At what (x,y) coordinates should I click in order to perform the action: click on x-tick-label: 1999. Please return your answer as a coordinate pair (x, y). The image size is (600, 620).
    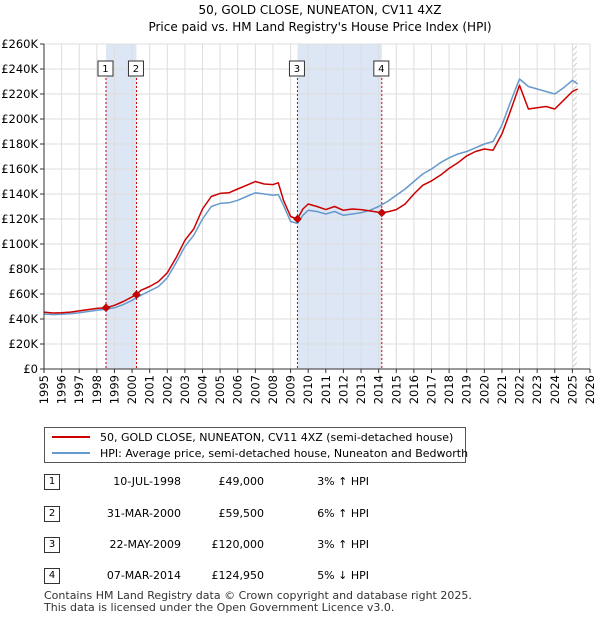
    Looking at the image, I should click on (114, 389).